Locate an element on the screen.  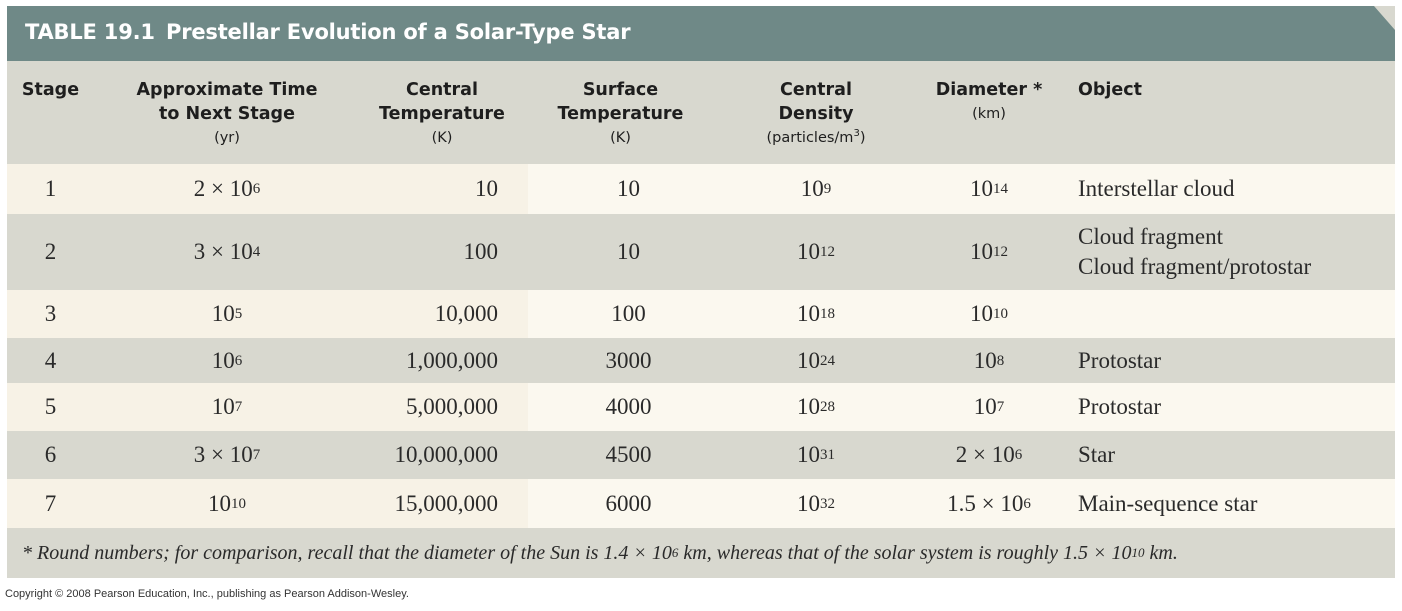
table-number: TABLE 19.1 is located at coordinates (90, 32).